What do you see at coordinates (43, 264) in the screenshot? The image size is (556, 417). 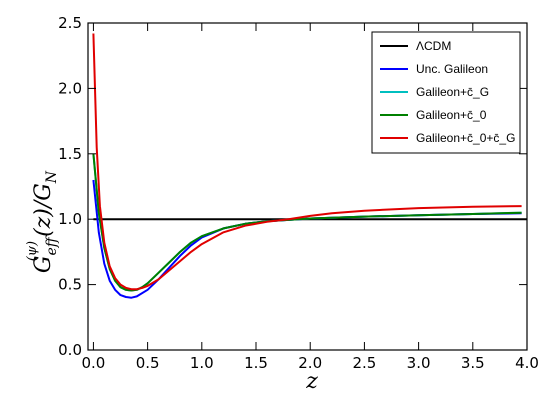 I see `y-label-main: G` at bounding box center [43, 264].